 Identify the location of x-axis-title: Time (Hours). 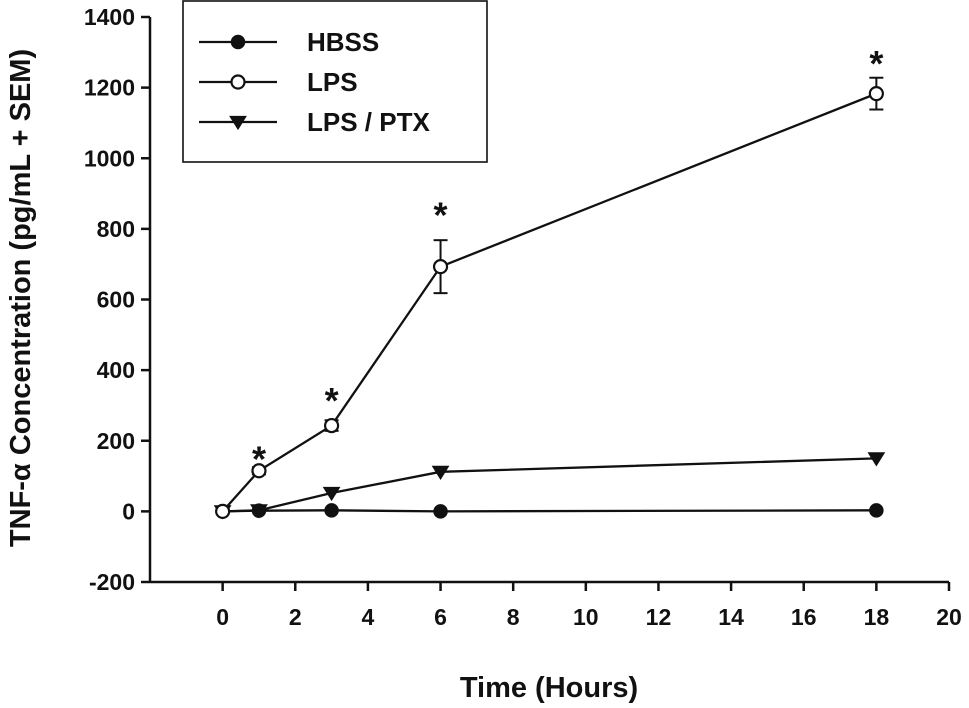
(549, 687).